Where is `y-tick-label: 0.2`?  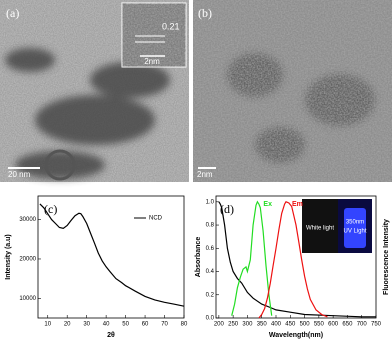
y-tick-label: 0.2 is located at coordinates (210, 295).